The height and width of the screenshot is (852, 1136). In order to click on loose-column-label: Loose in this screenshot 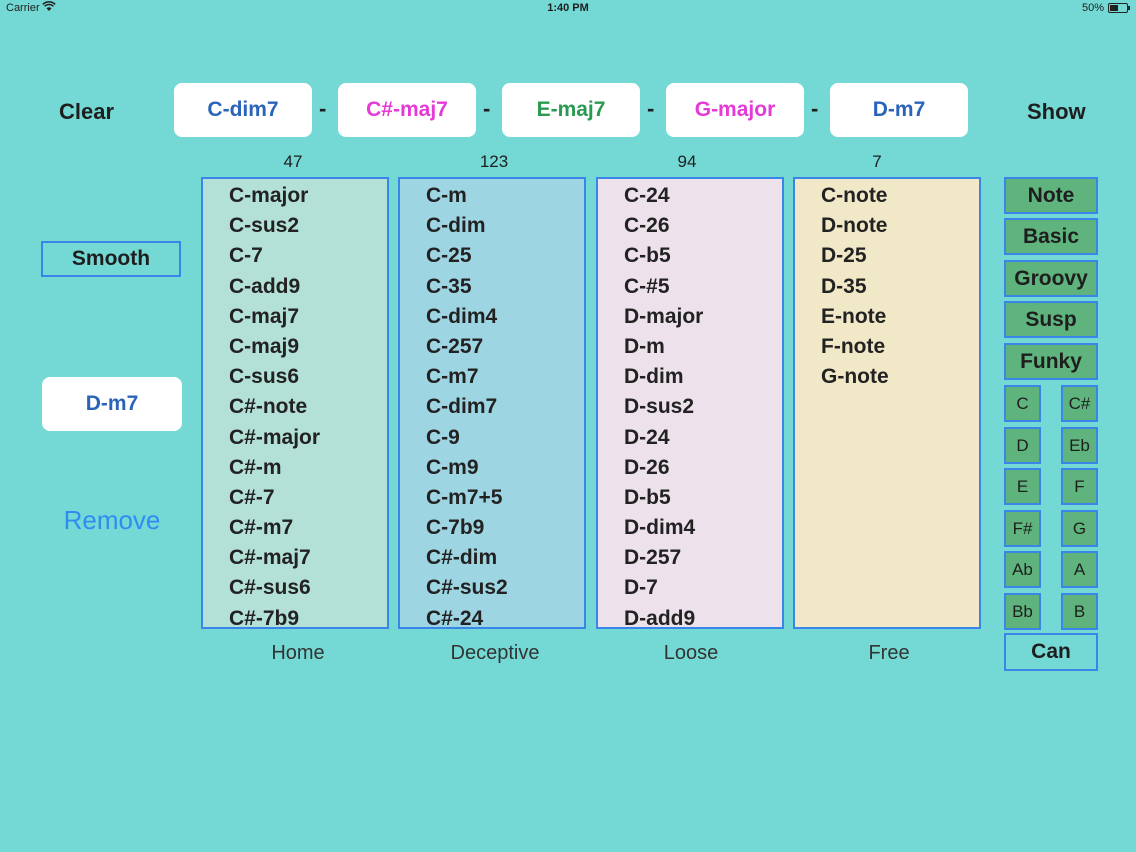, I will do `click(691, 653)`.